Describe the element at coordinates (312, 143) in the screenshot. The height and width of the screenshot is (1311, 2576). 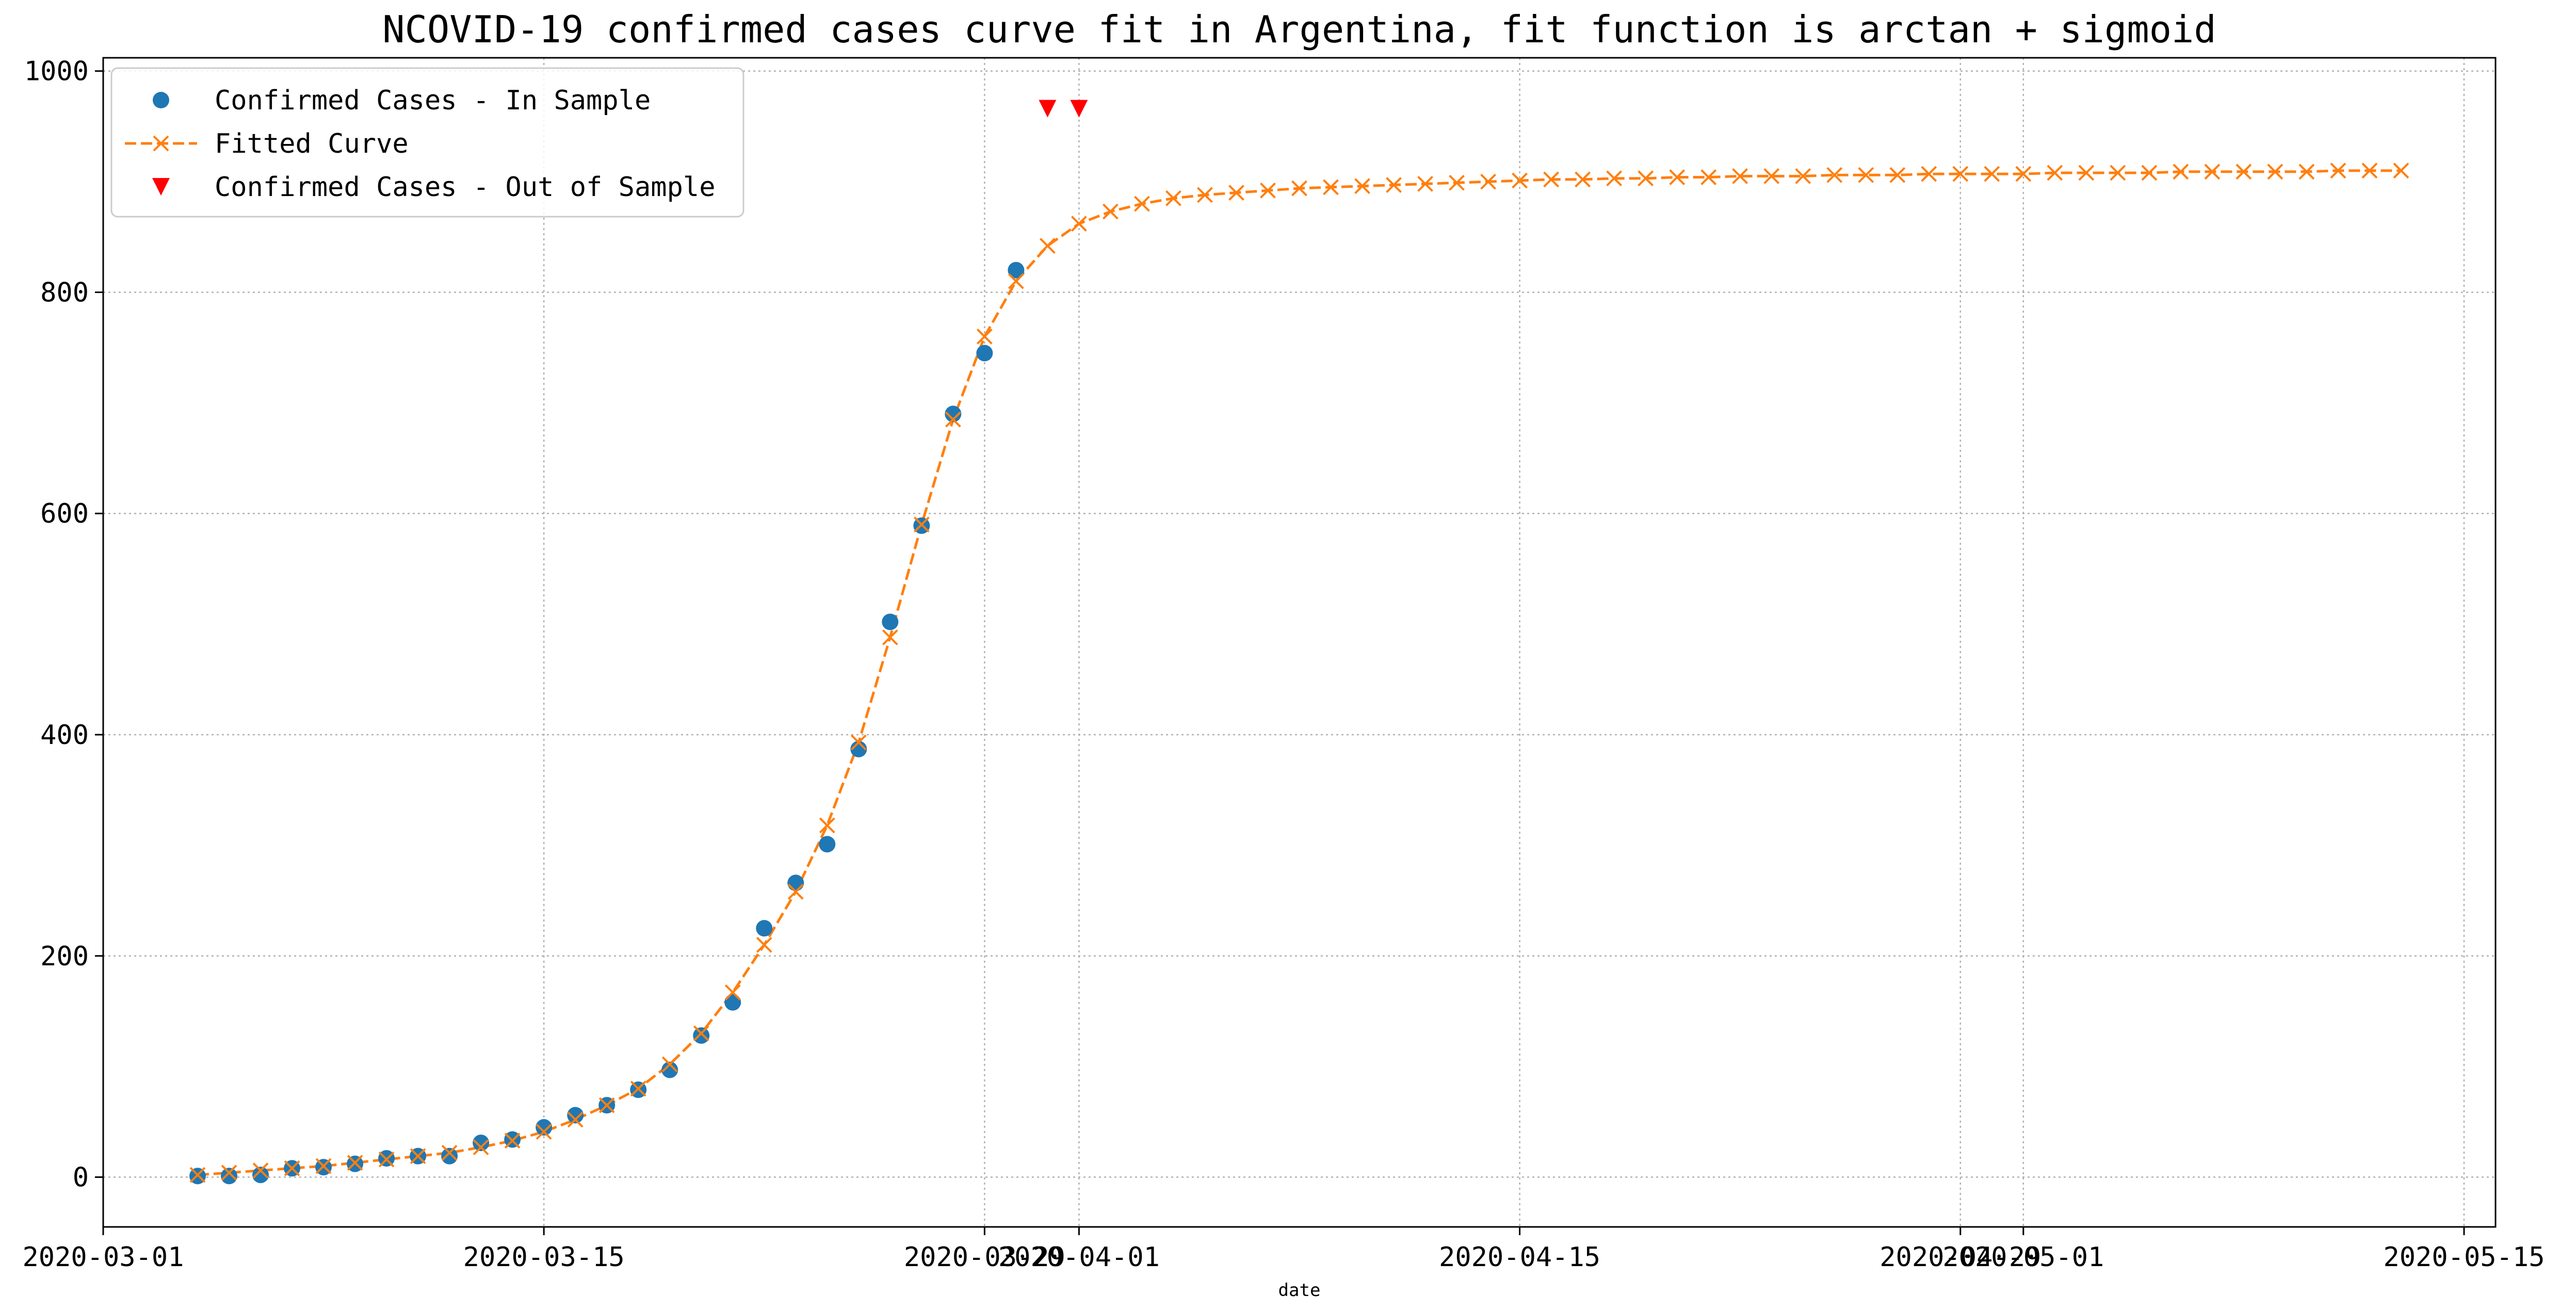
I see `legend-label: Fitted Curve` at that location.